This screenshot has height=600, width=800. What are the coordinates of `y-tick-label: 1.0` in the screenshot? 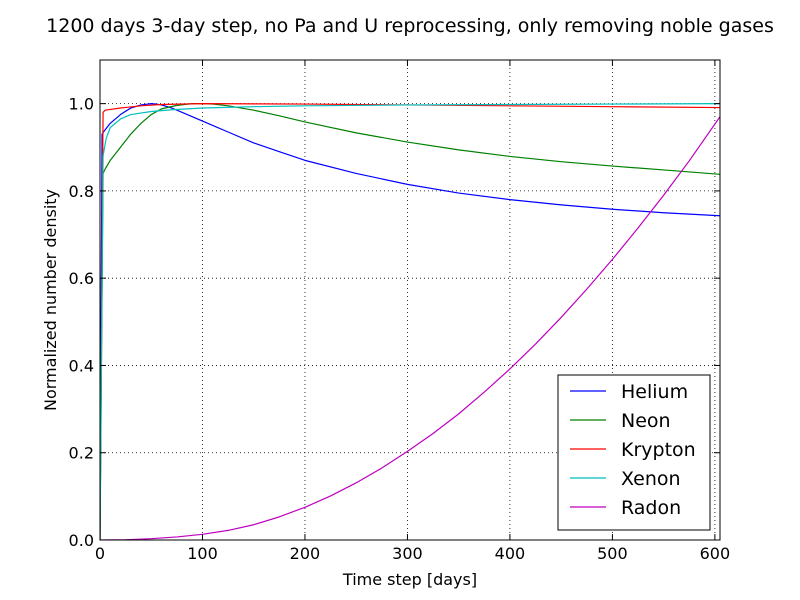 It's located at (81, 104).